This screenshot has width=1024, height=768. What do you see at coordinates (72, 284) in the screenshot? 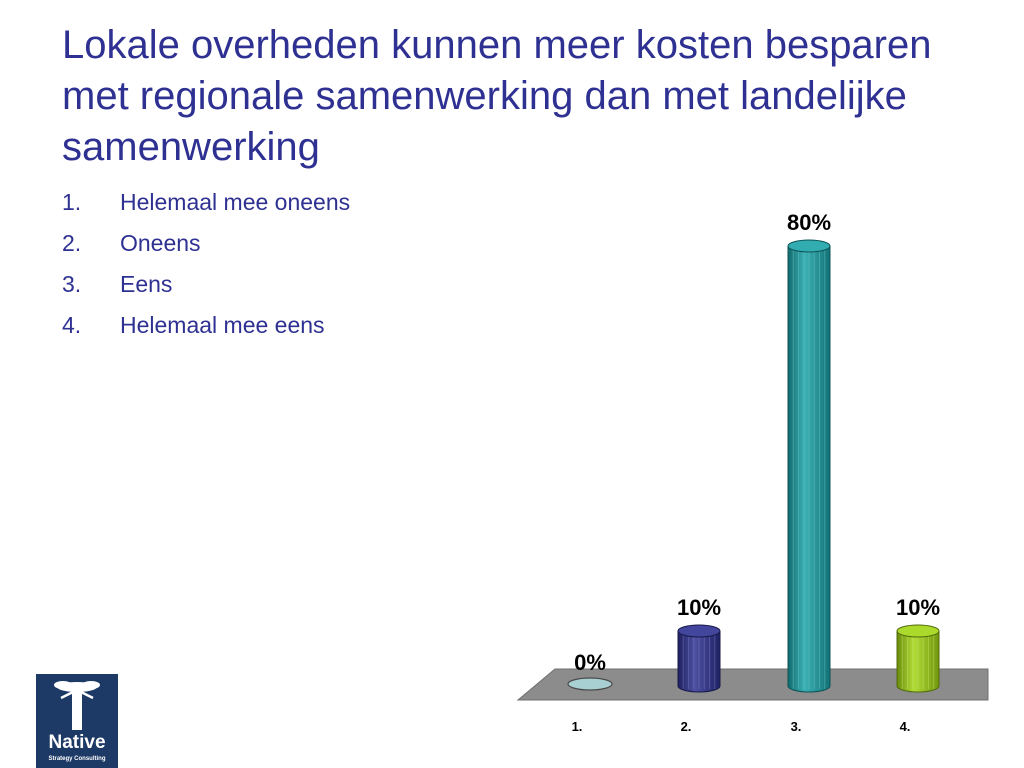
I see `answer-option-number: 3.` at bounding box center [72, 284].